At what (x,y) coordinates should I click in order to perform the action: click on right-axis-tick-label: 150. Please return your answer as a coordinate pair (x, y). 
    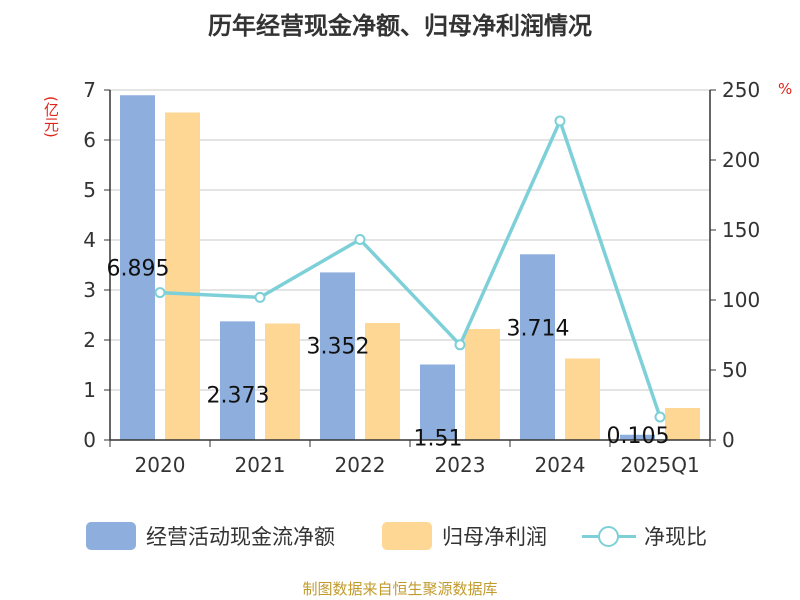
    Looking at the image, I should click on (741, 230).